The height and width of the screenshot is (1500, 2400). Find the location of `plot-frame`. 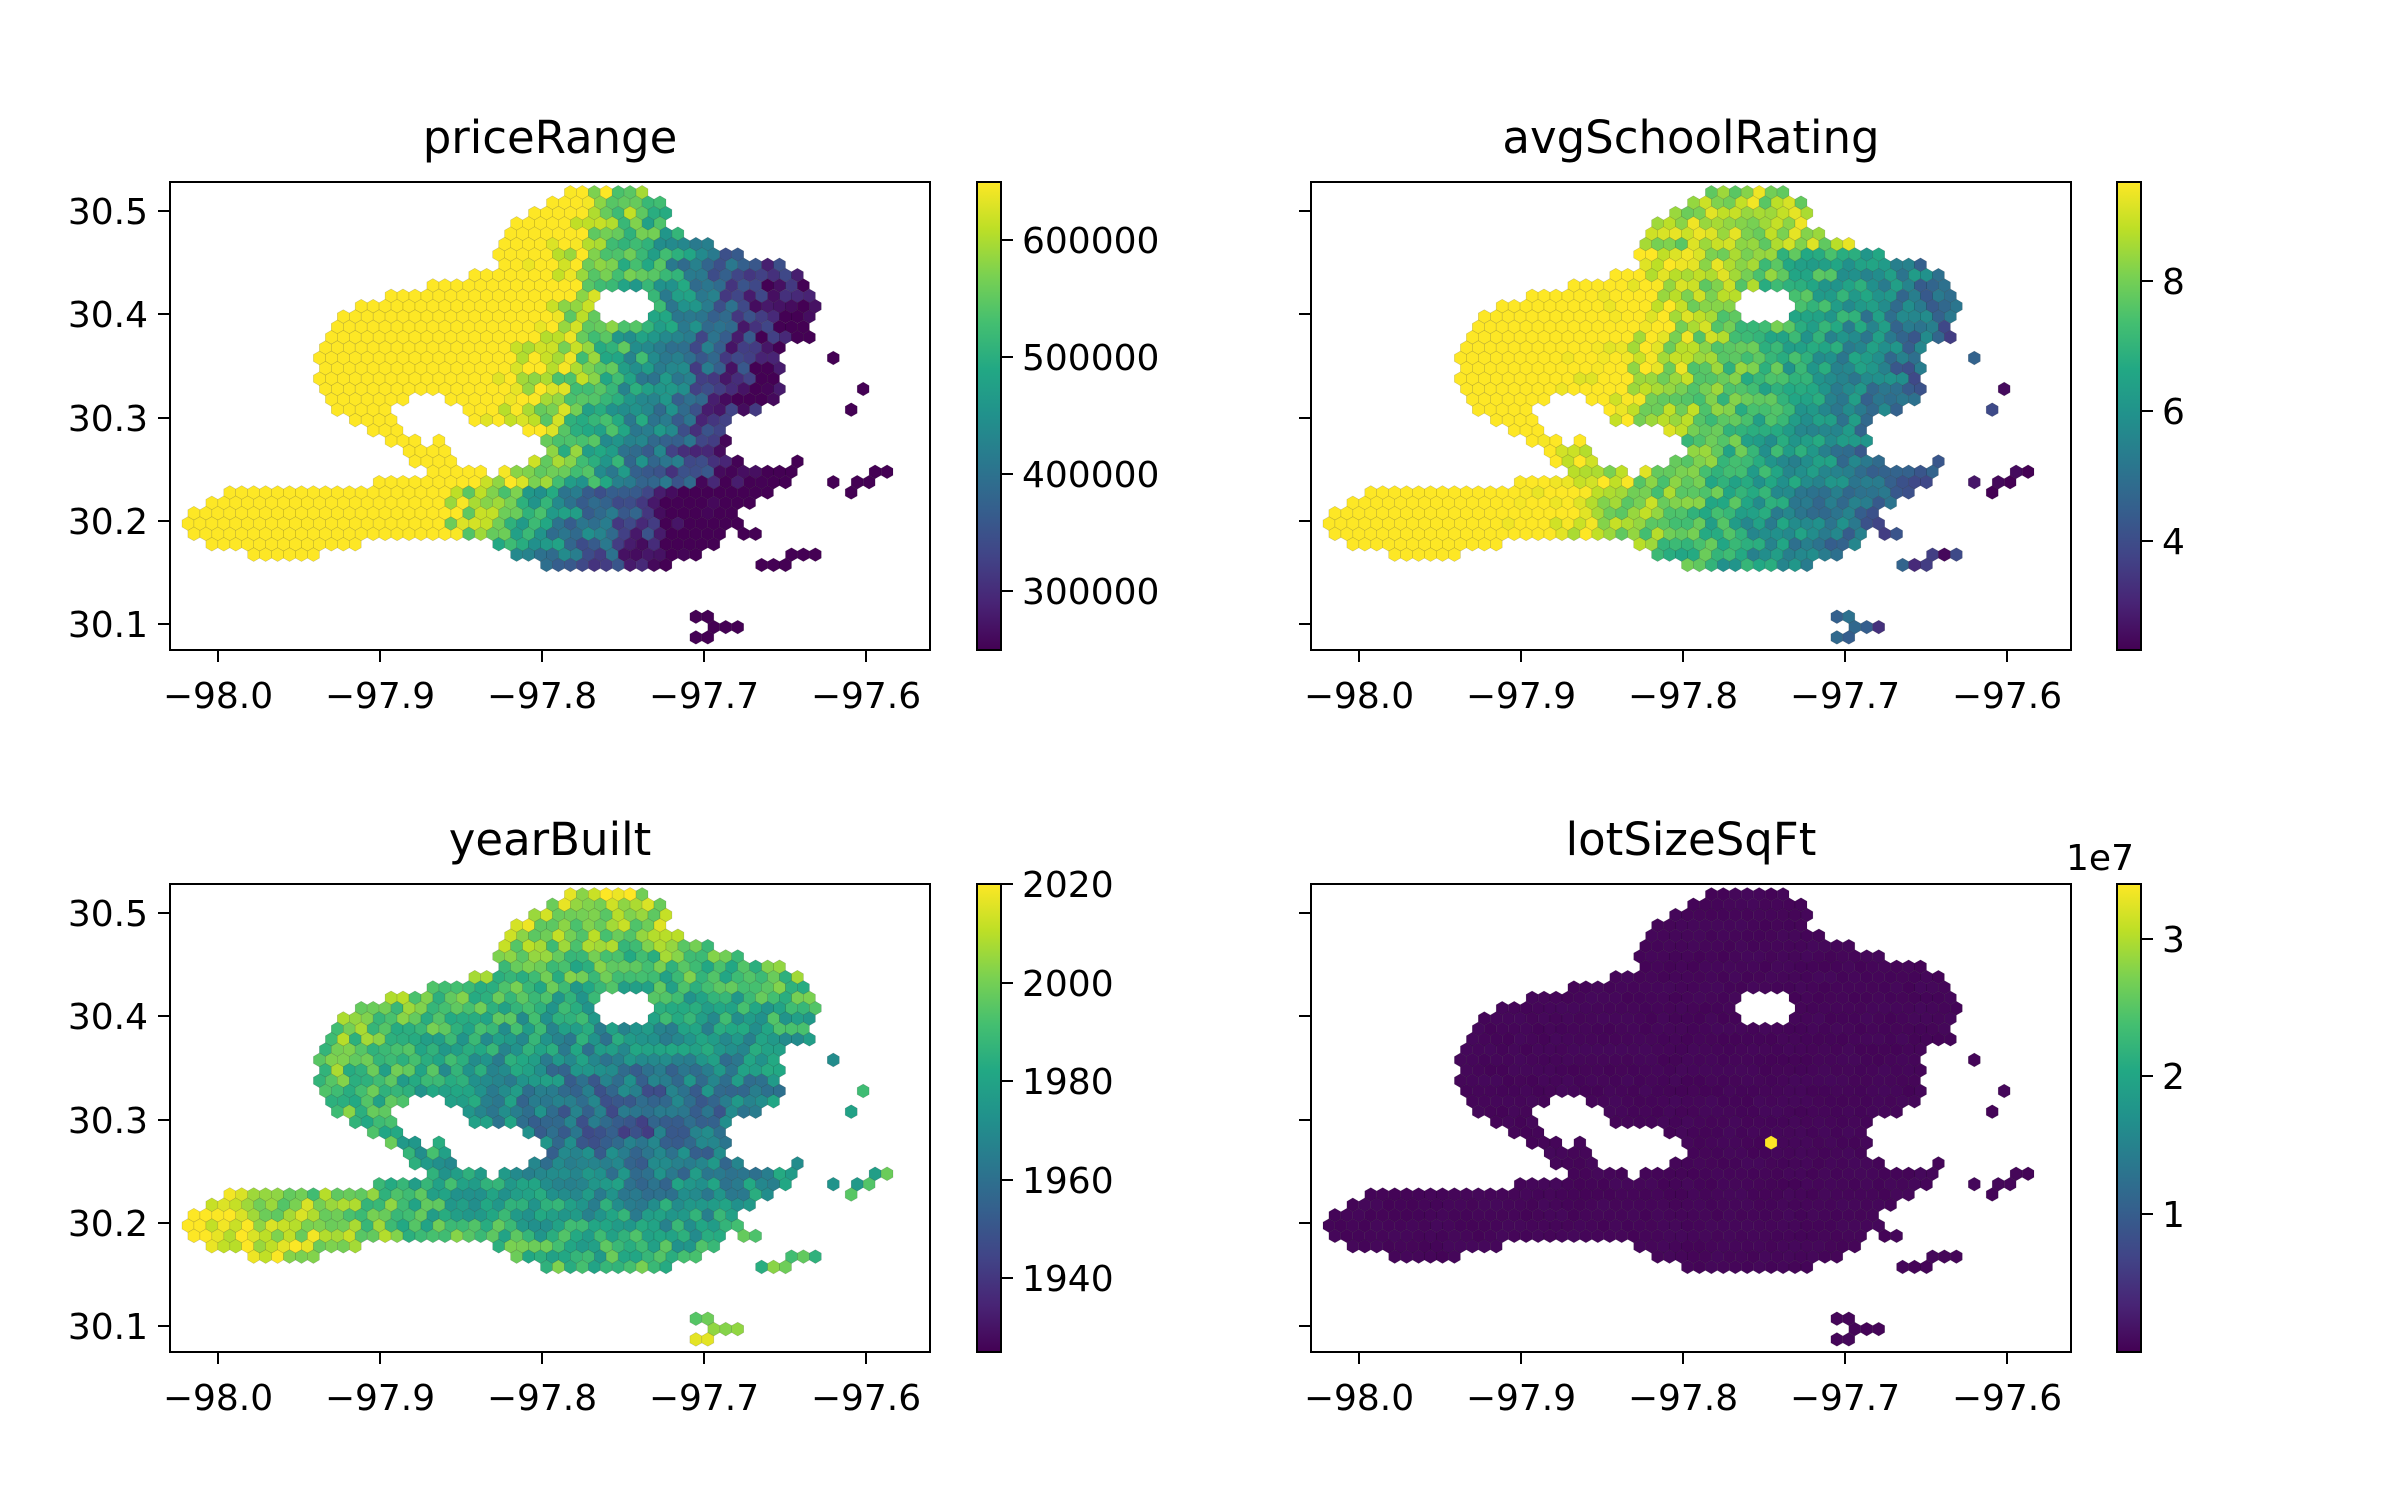

plot-frame is located at coordinates (550, 416).